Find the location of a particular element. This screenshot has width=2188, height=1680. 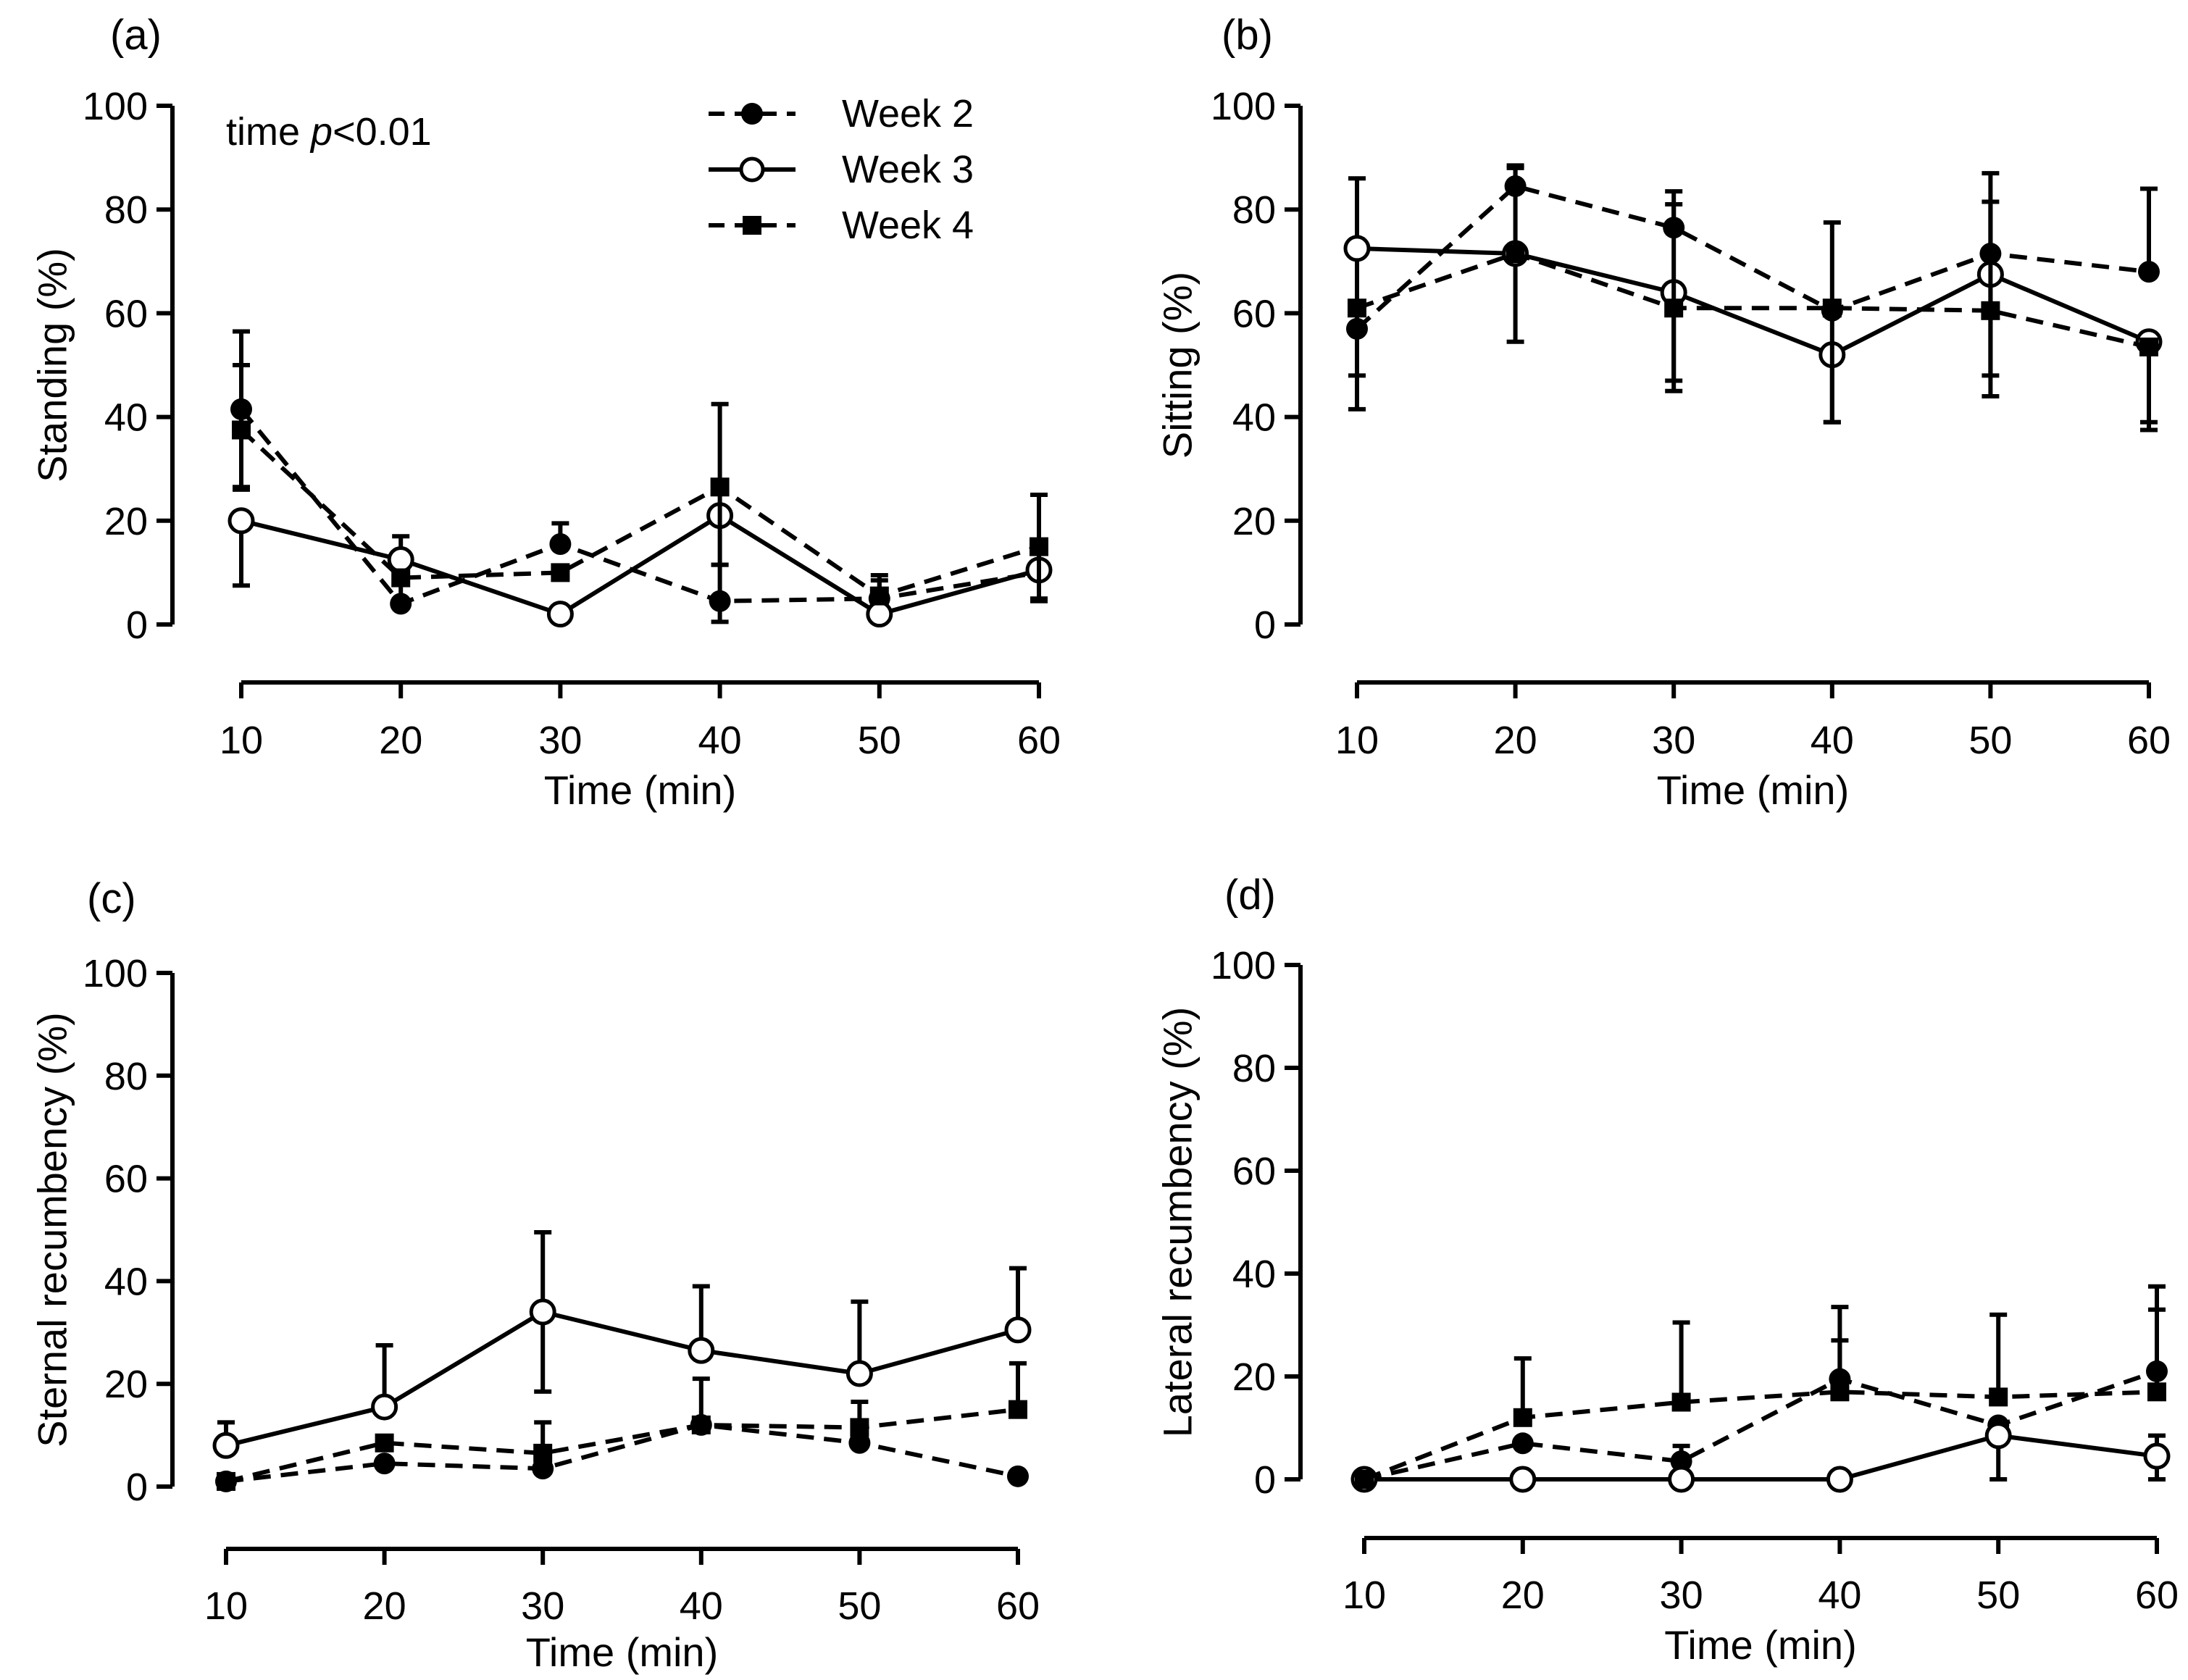

panel-label: (c) is located at coordinates (111, 898).